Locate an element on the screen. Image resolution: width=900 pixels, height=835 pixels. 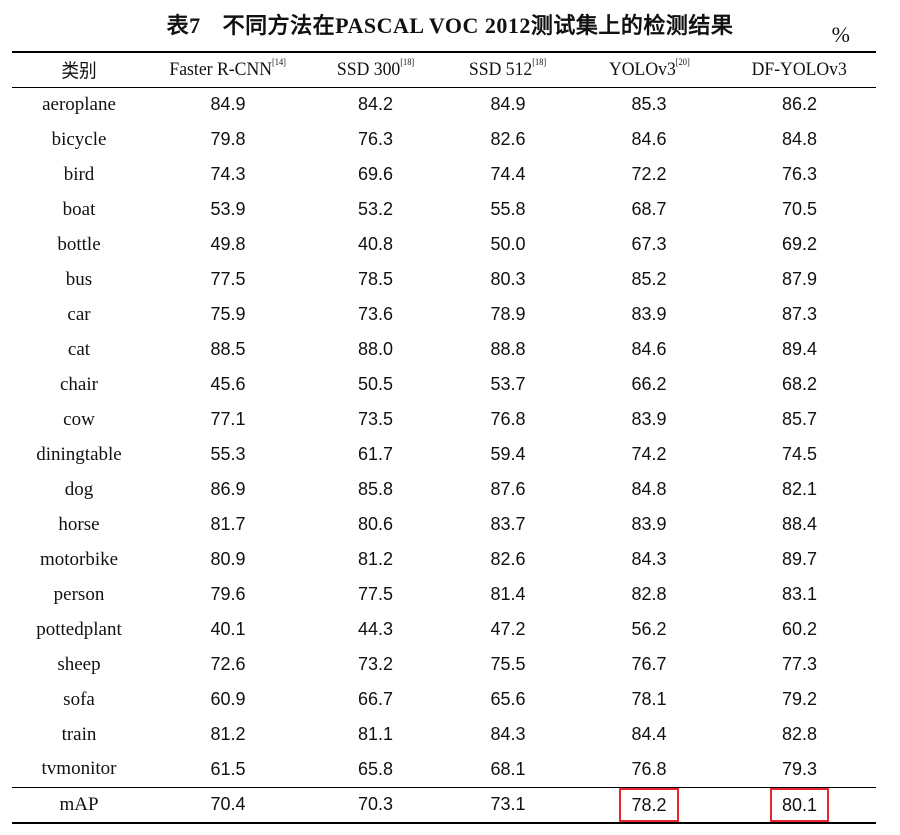
value-cell: 80.6 is located at coordinates (375, 524).